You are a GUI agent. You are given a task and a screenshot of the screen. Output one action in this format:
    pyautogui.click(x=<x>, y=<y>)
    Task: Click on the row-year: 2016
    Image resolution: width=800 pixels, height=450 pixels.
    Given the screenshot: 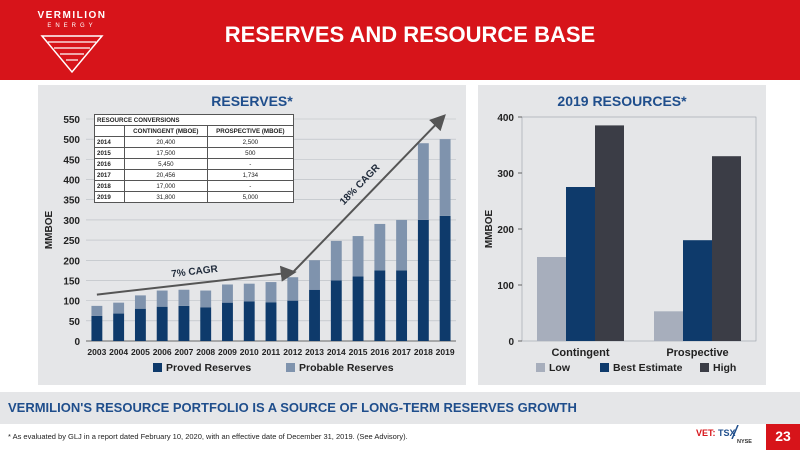 What is the action you would take?
    pyautogui.click(x=109, y=164)
    